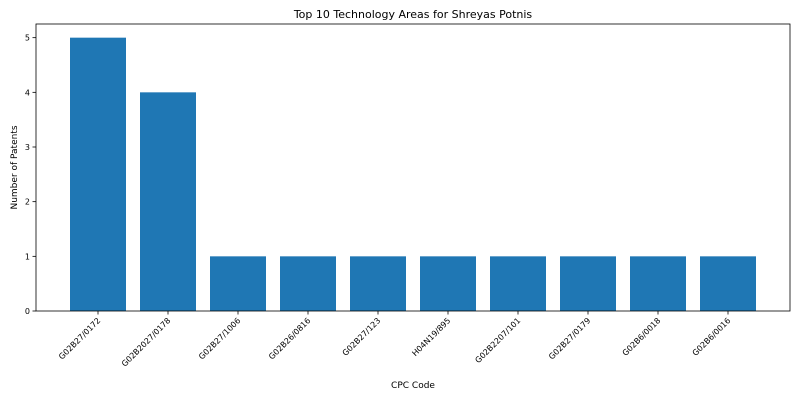  What do you see at coordinates (431, 337) in the screenshot?
I see `x-tick-label-5: H04N19/895` at bounding box center [431, 337].